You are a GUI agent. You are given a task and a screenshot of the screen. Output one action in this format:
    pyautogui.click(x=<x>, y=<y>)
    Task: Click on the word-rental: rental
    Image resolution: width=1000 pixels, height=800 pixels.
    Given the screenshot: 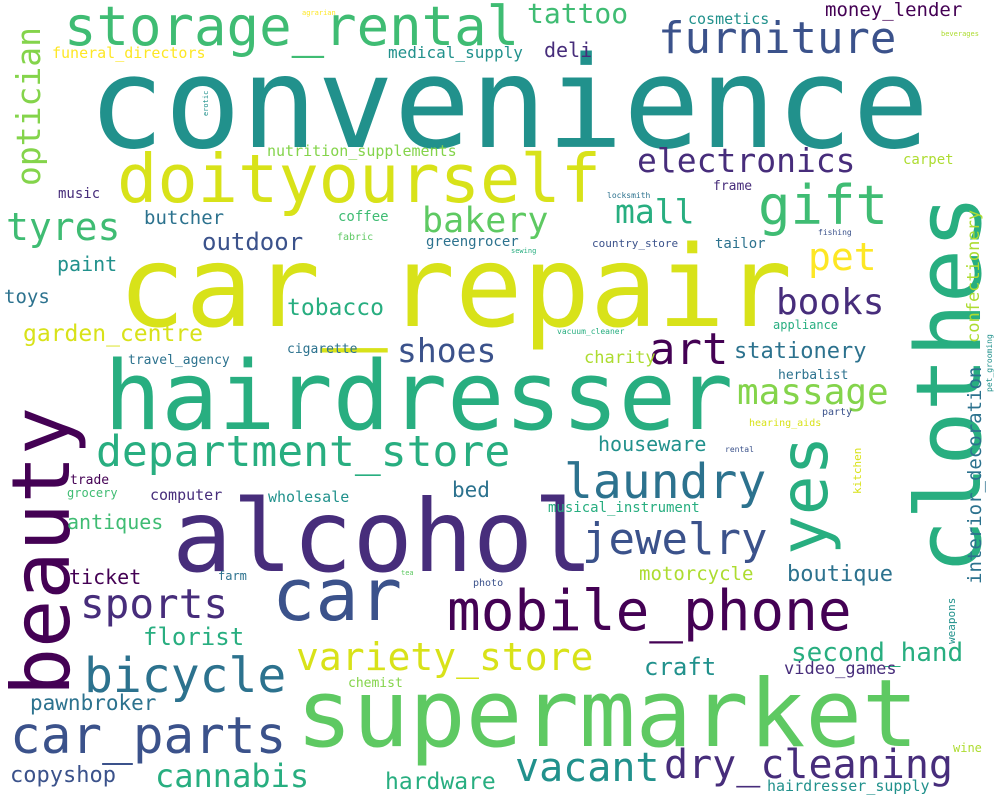 What is the action you would take?
    pyautogui.click(x=739, y=449)
    